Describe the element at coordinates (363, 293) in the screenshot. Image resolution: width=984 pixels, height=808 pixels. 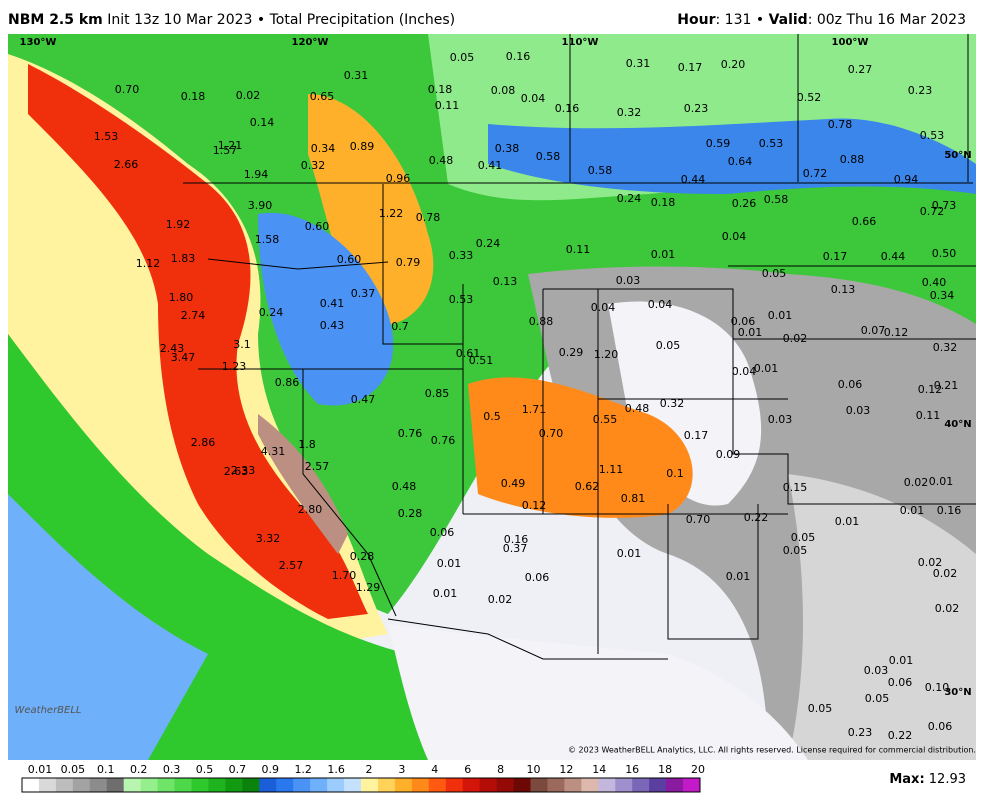
I see `map-label: 0.37` at that location.